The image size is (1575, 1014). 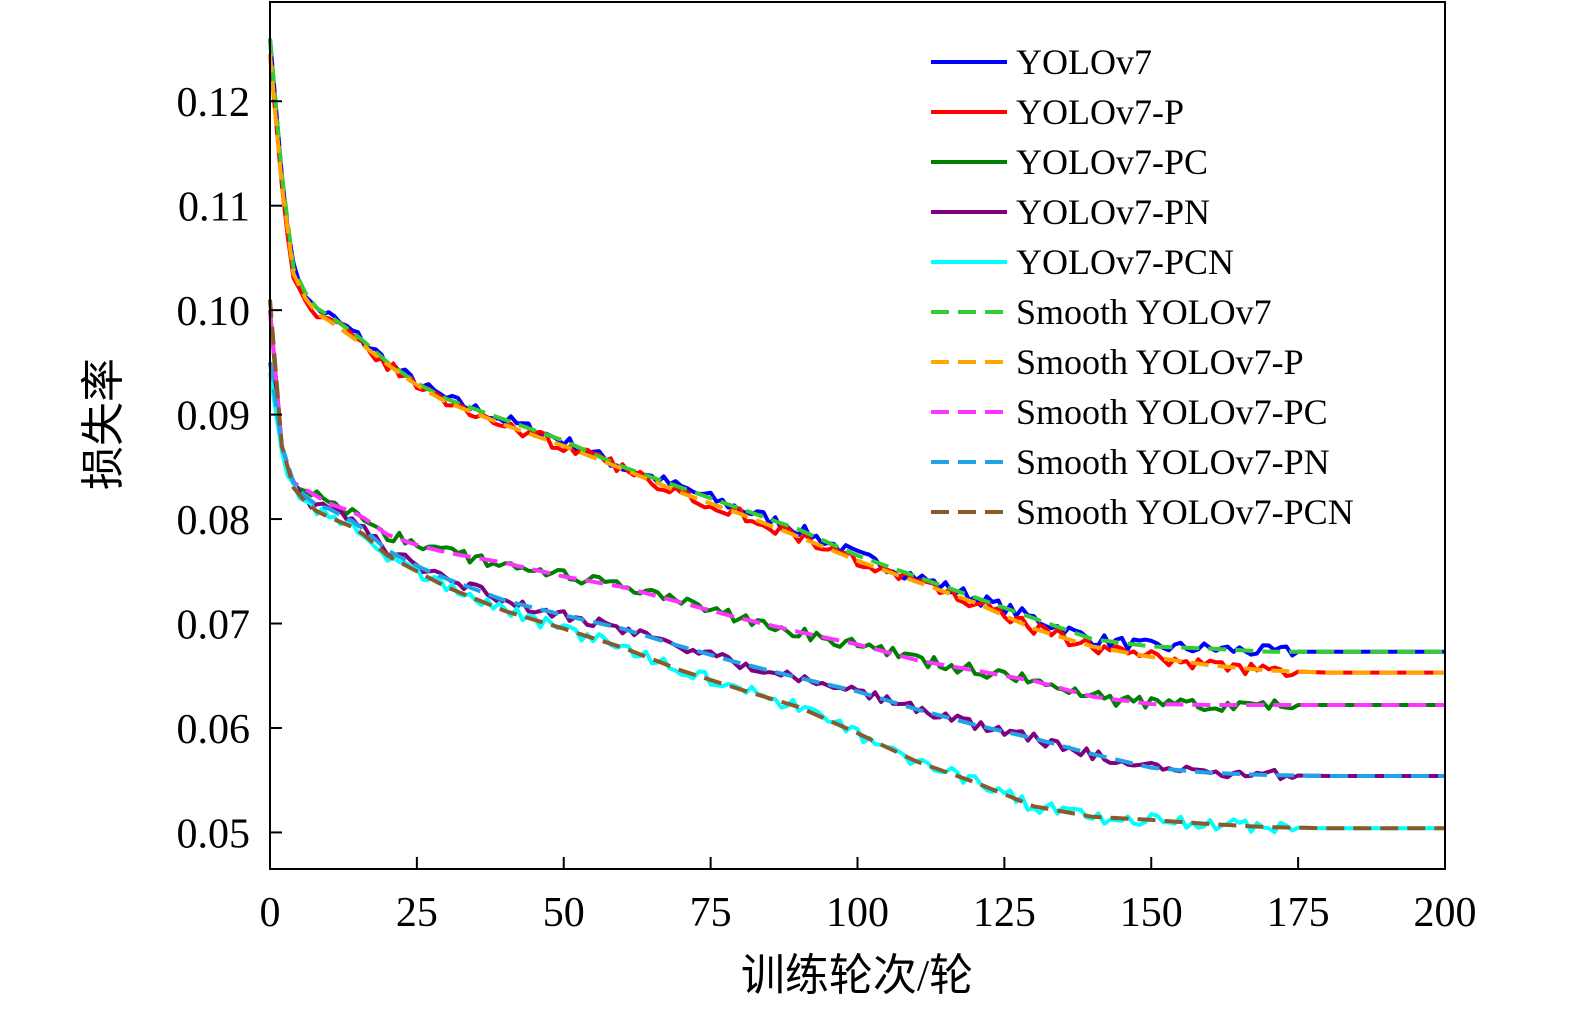 I want to click on legend-label: YOLOv7-P, so click(x=1100, y=112).